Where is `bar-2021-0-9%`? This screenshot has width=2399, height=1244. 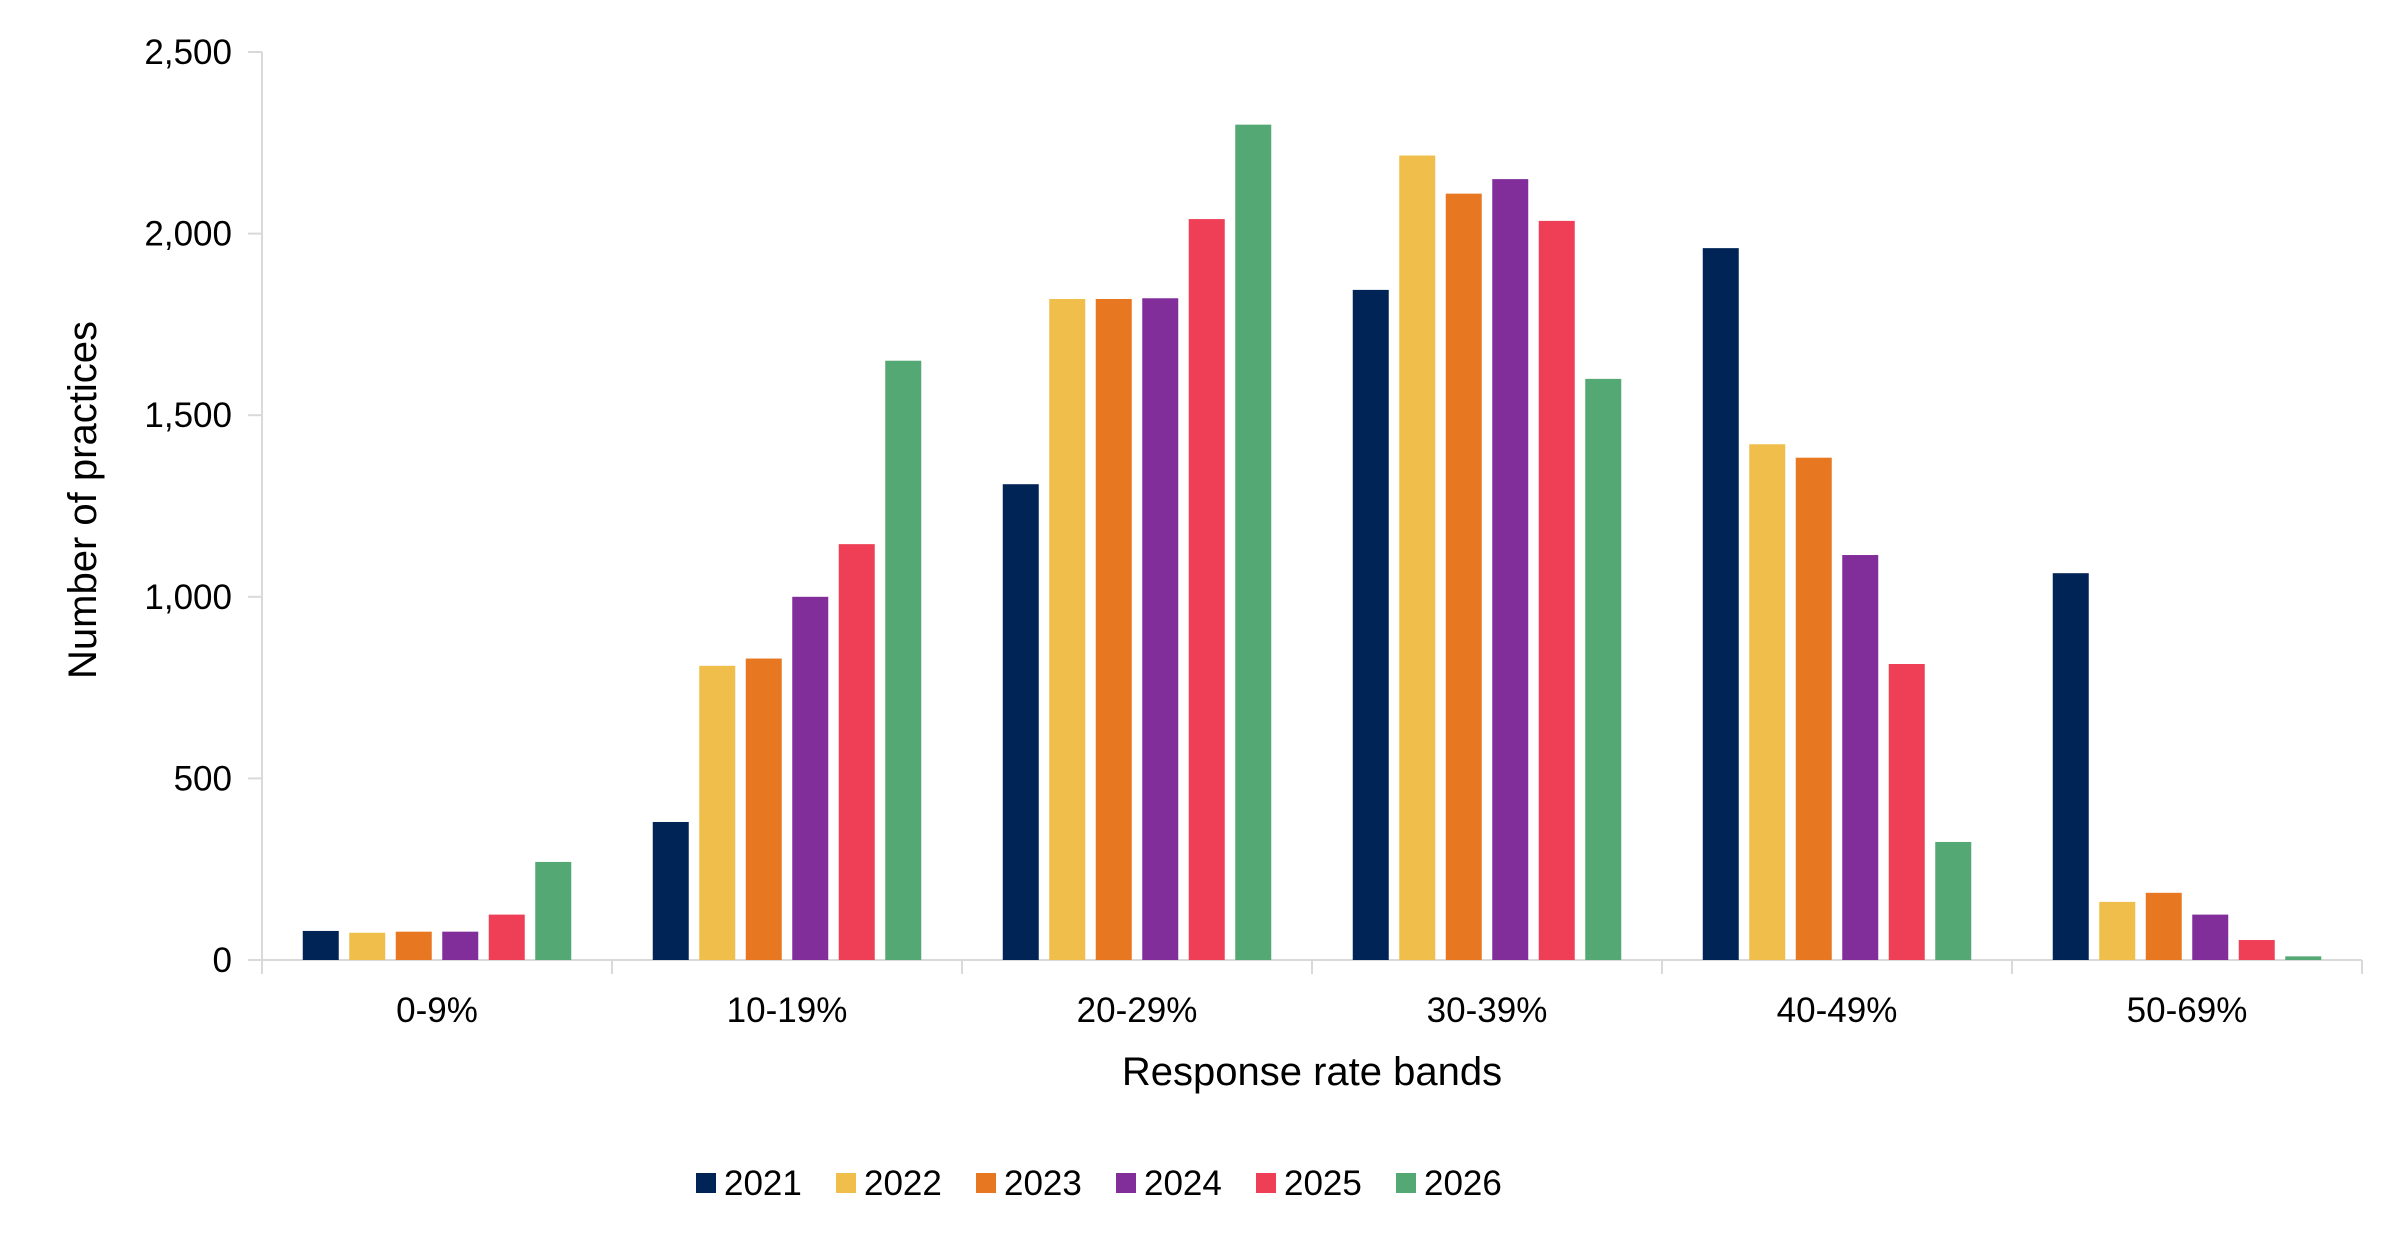 bar-2021-0-9% is located at coordinates (320, 945).